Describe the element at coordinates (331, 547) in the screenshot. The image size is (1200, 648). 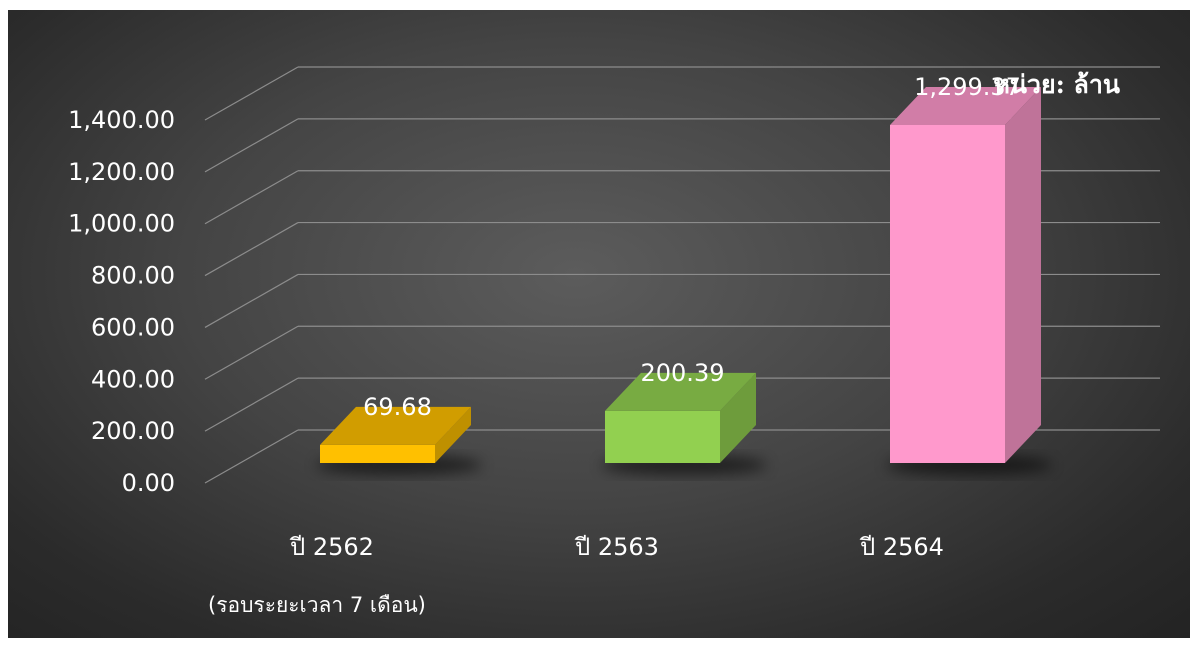
I see `category-label: ปี 2562` at that location.